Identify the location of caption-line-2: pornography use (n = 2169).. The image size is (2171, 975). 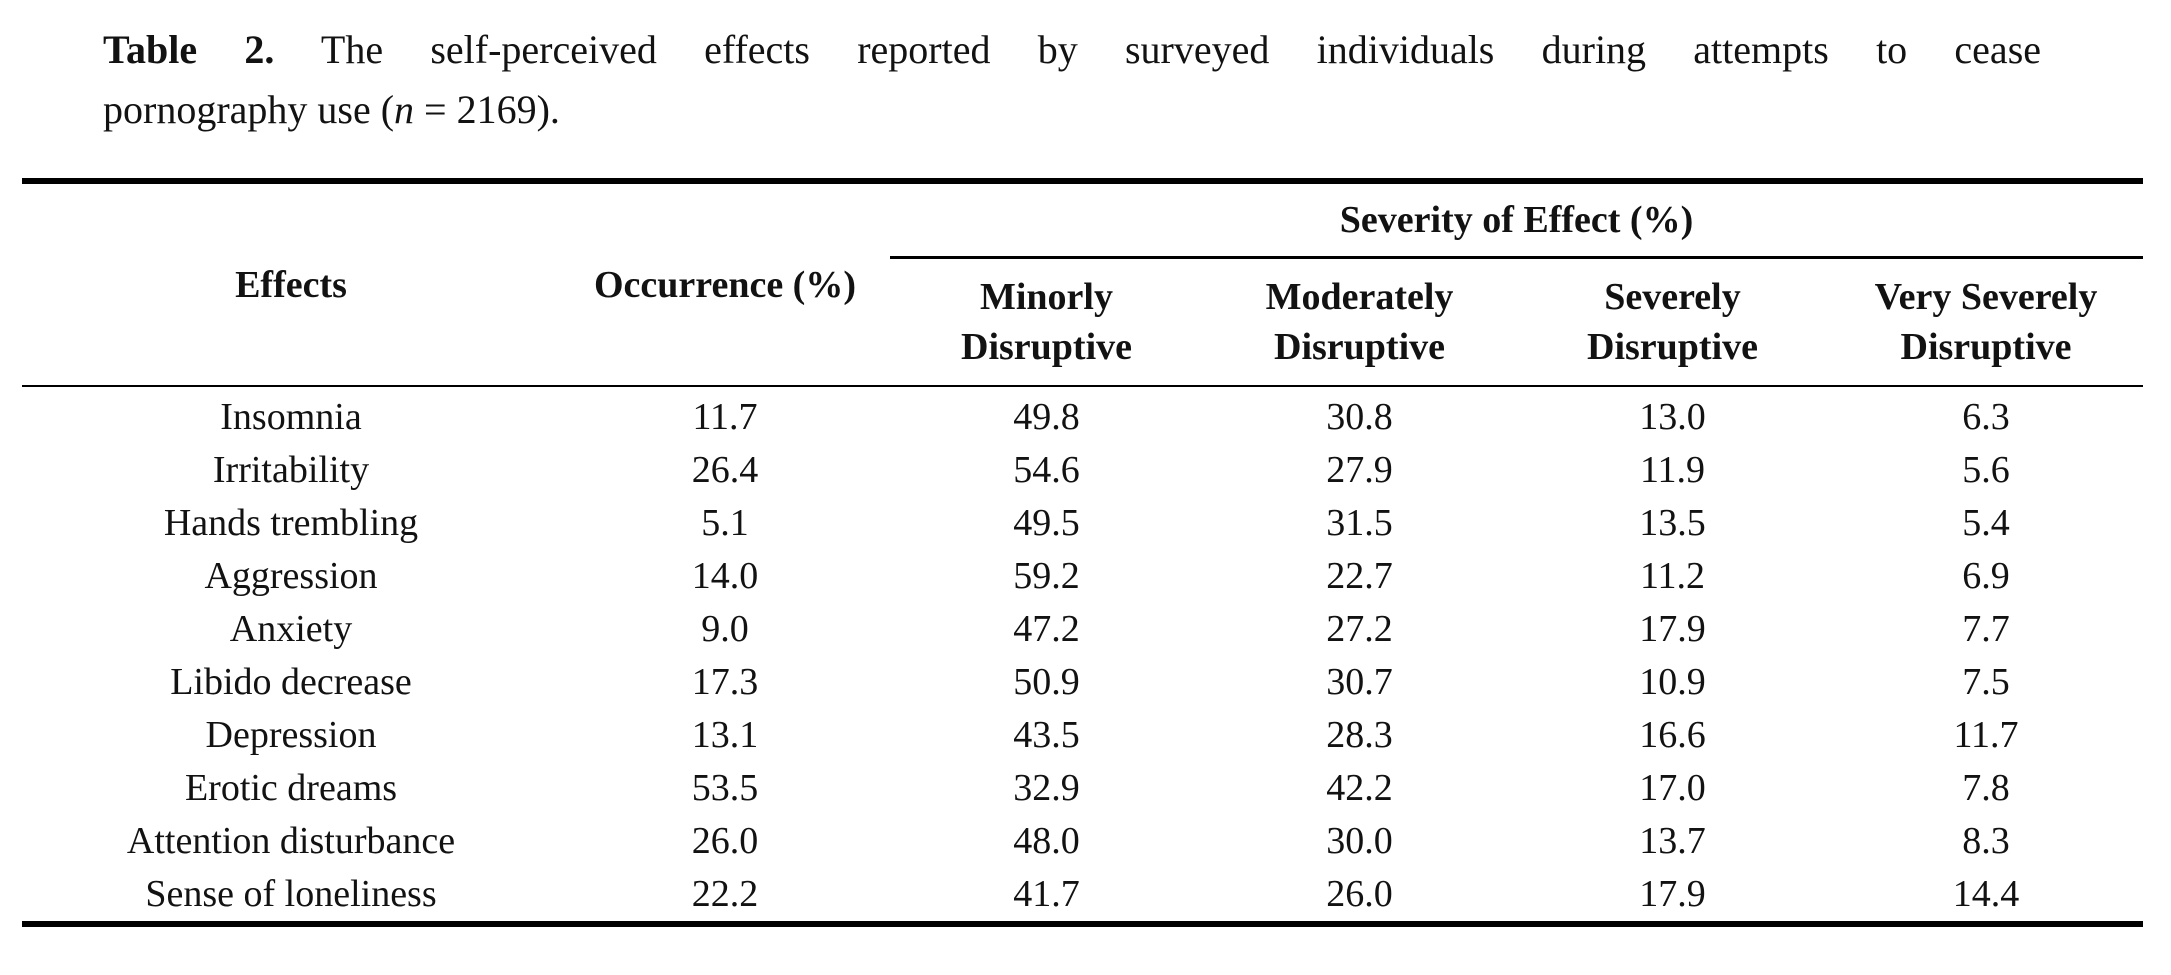
(1072, 110).